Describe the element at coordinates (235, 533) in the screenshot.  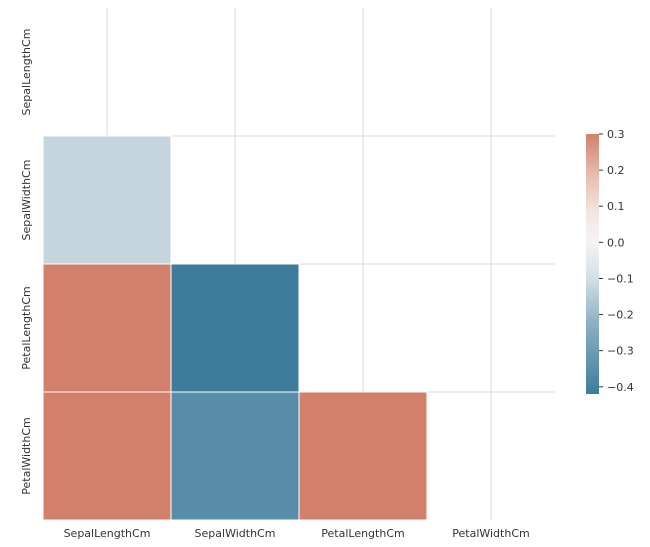
I see `x-tick-label: SepalWidthCm` at that location.